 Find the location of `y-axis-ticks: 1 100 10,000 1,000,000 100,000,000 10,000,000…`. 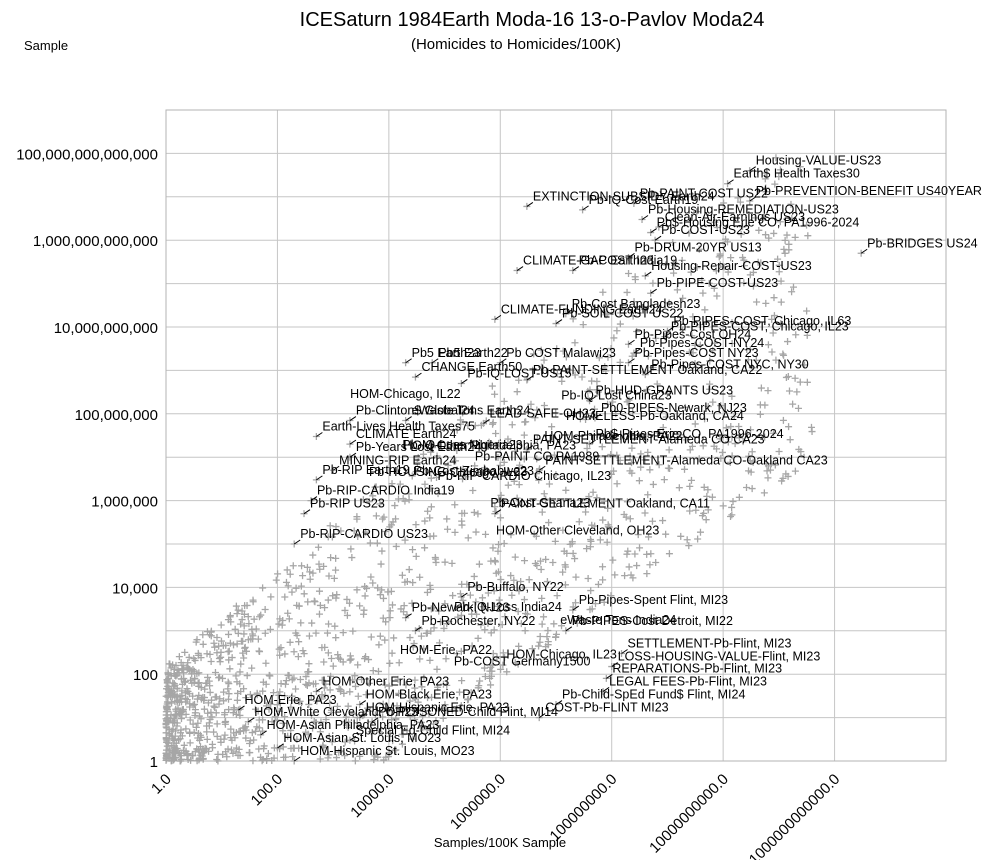

y-axis-ticks: 1 100 10,000 1,000,000 100,000,000 10,000,000… is located at coordinates (87, 458).